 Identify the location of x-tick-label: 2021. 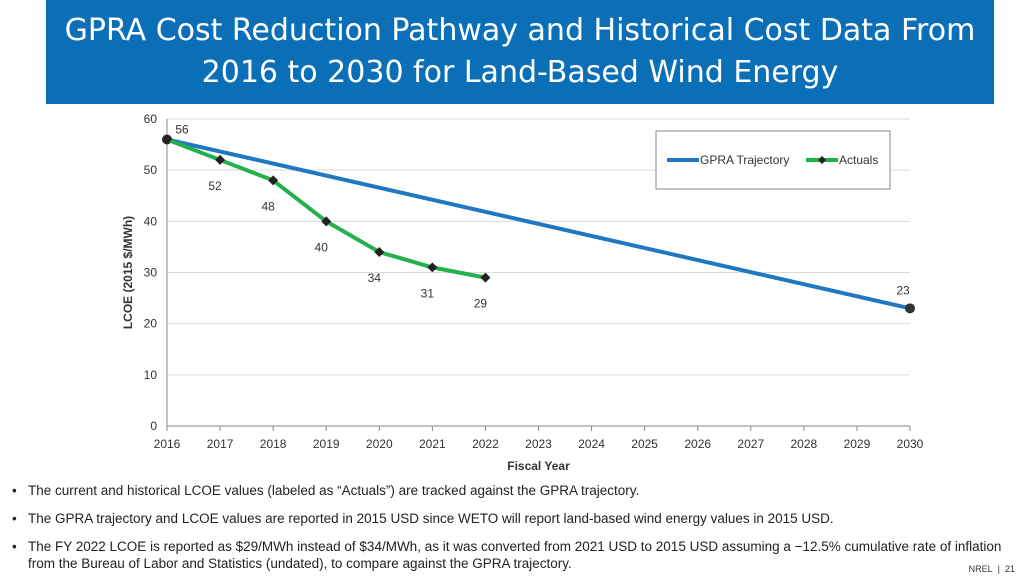
(432, 444).